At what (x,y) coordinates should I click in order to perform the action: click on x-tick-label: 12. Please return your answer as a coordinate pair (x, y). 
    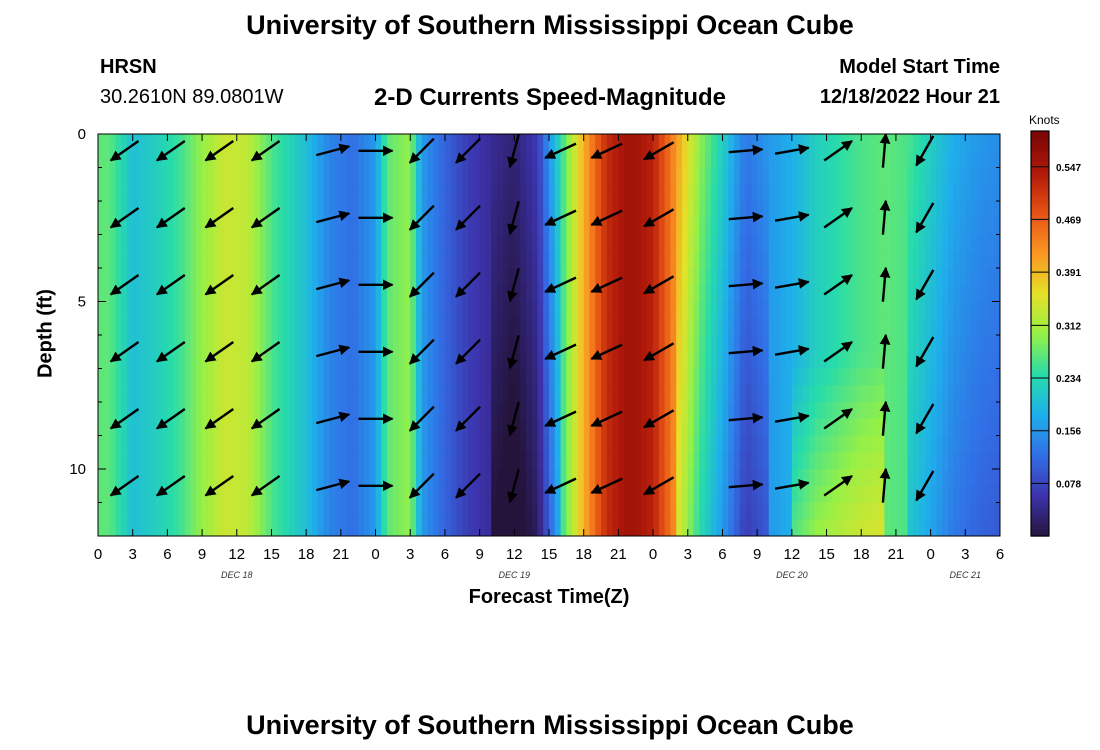
    Looking at the image, I should click on (514, 554).